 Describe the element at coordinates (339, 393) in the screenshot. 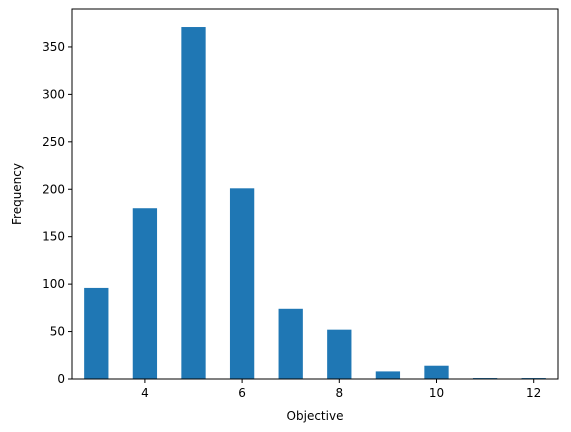

I see `x-tick-label: 8` at that location.